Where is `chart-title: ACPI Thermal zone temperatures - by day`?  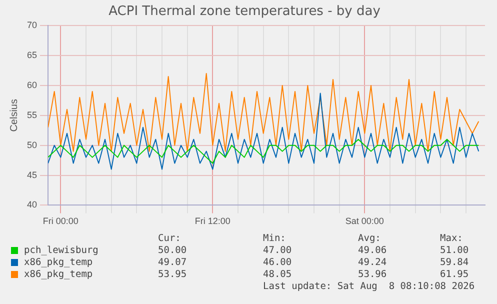 chart-title: ACPI Thermal zone temperatures - by day is located at coordinates (244, 12).